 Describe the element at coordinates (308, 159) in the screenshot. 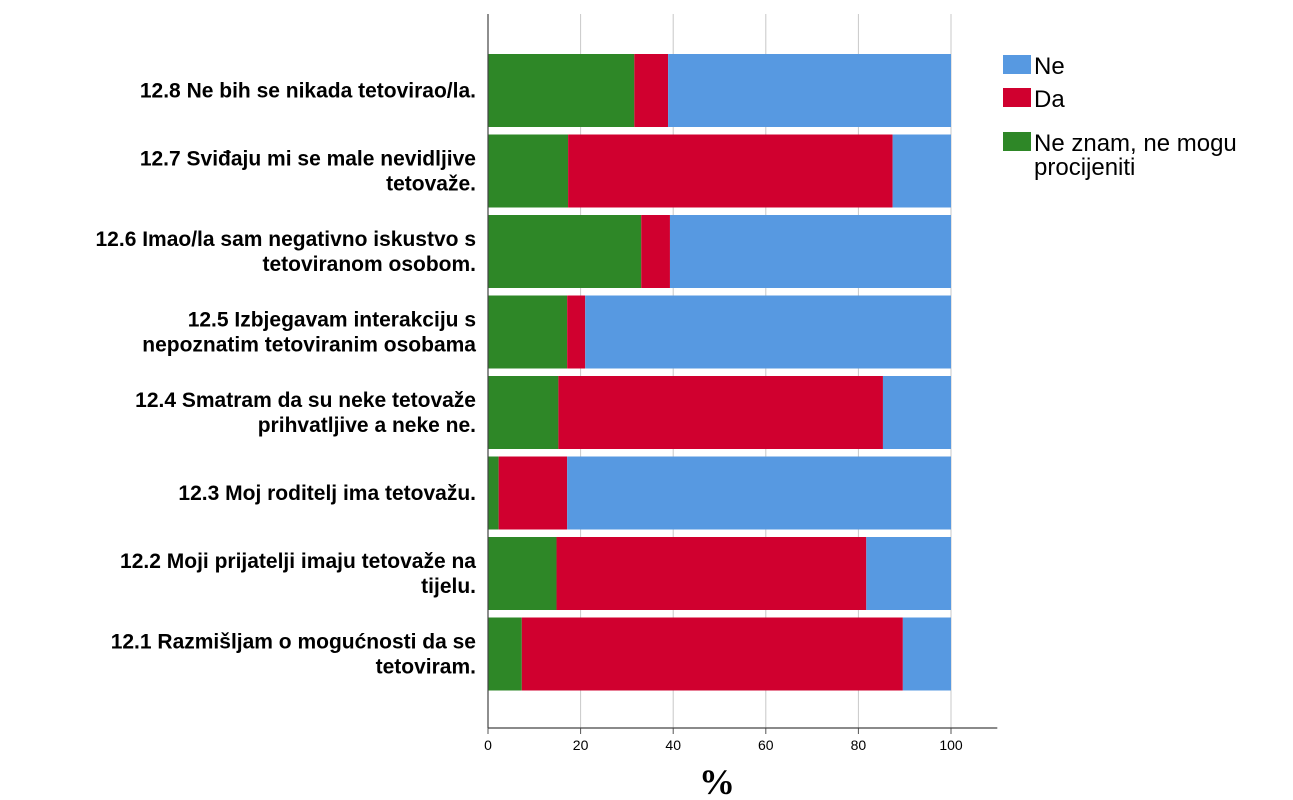

I see `category-label: 12.7 Sviđaju mi se male nevidljive` at that location.